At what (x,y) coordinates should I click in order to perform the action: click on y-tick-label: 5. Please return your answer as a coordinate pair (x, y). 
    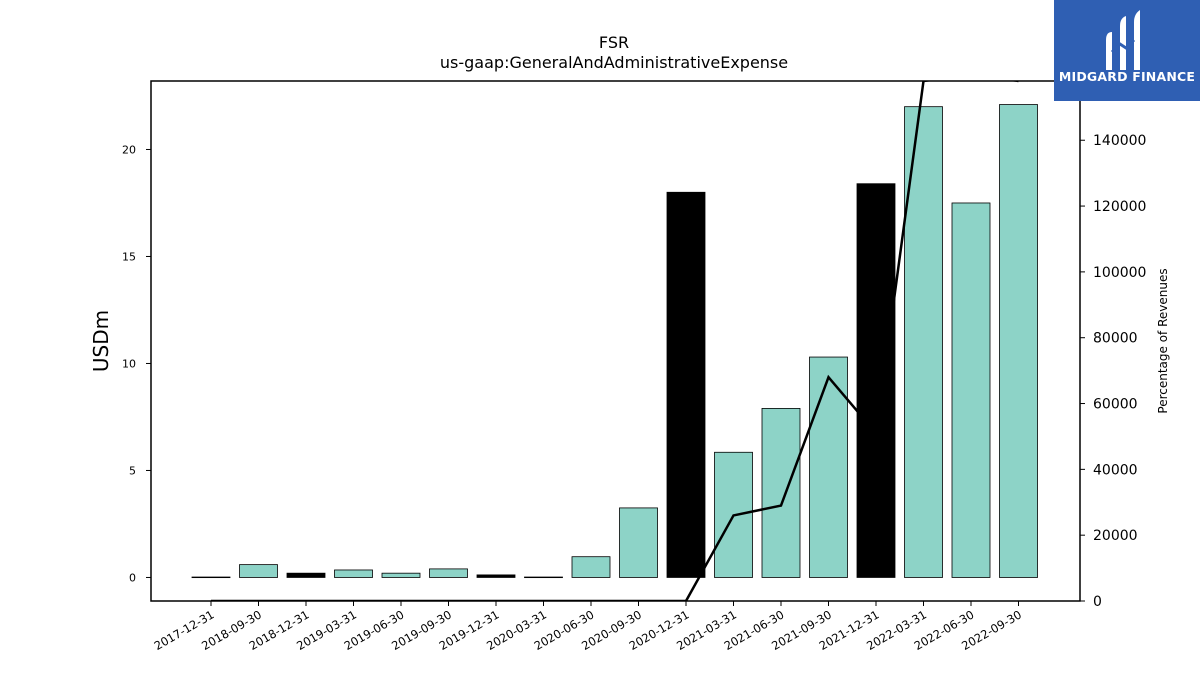
    Looking at the image, I should click on (132, 470).